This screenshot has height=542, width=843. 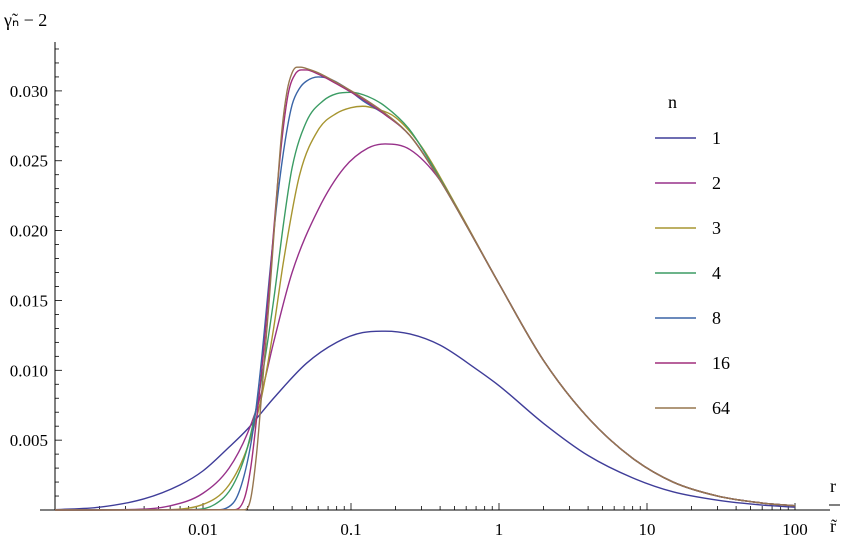 I want to click on legend-title: n, so click(x=672, y=102).